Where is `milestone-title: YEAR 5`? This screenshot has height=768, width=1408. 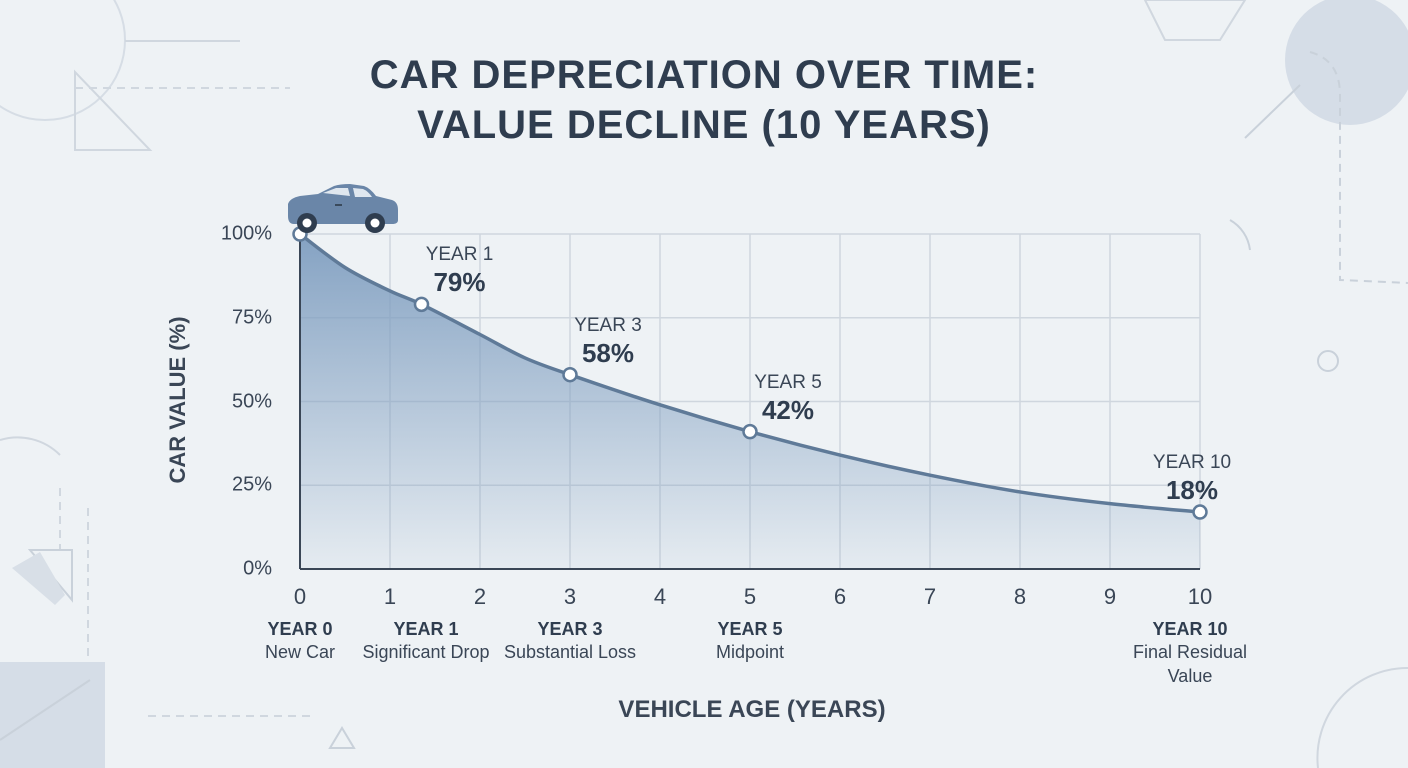 milestone-title: YEAR 5 is located at coordinates (750, 629).